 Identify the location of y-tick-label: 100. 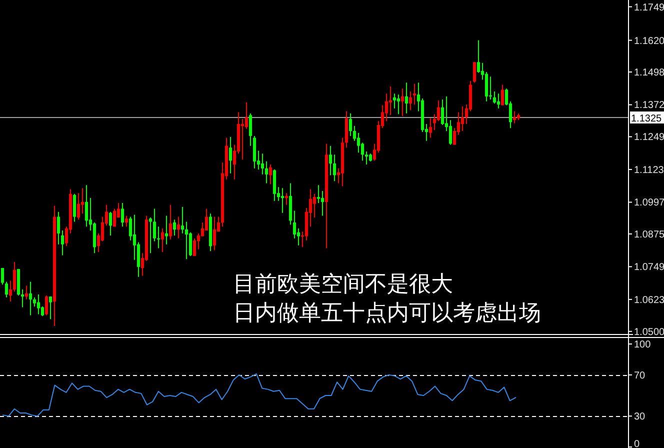
(643, 345).